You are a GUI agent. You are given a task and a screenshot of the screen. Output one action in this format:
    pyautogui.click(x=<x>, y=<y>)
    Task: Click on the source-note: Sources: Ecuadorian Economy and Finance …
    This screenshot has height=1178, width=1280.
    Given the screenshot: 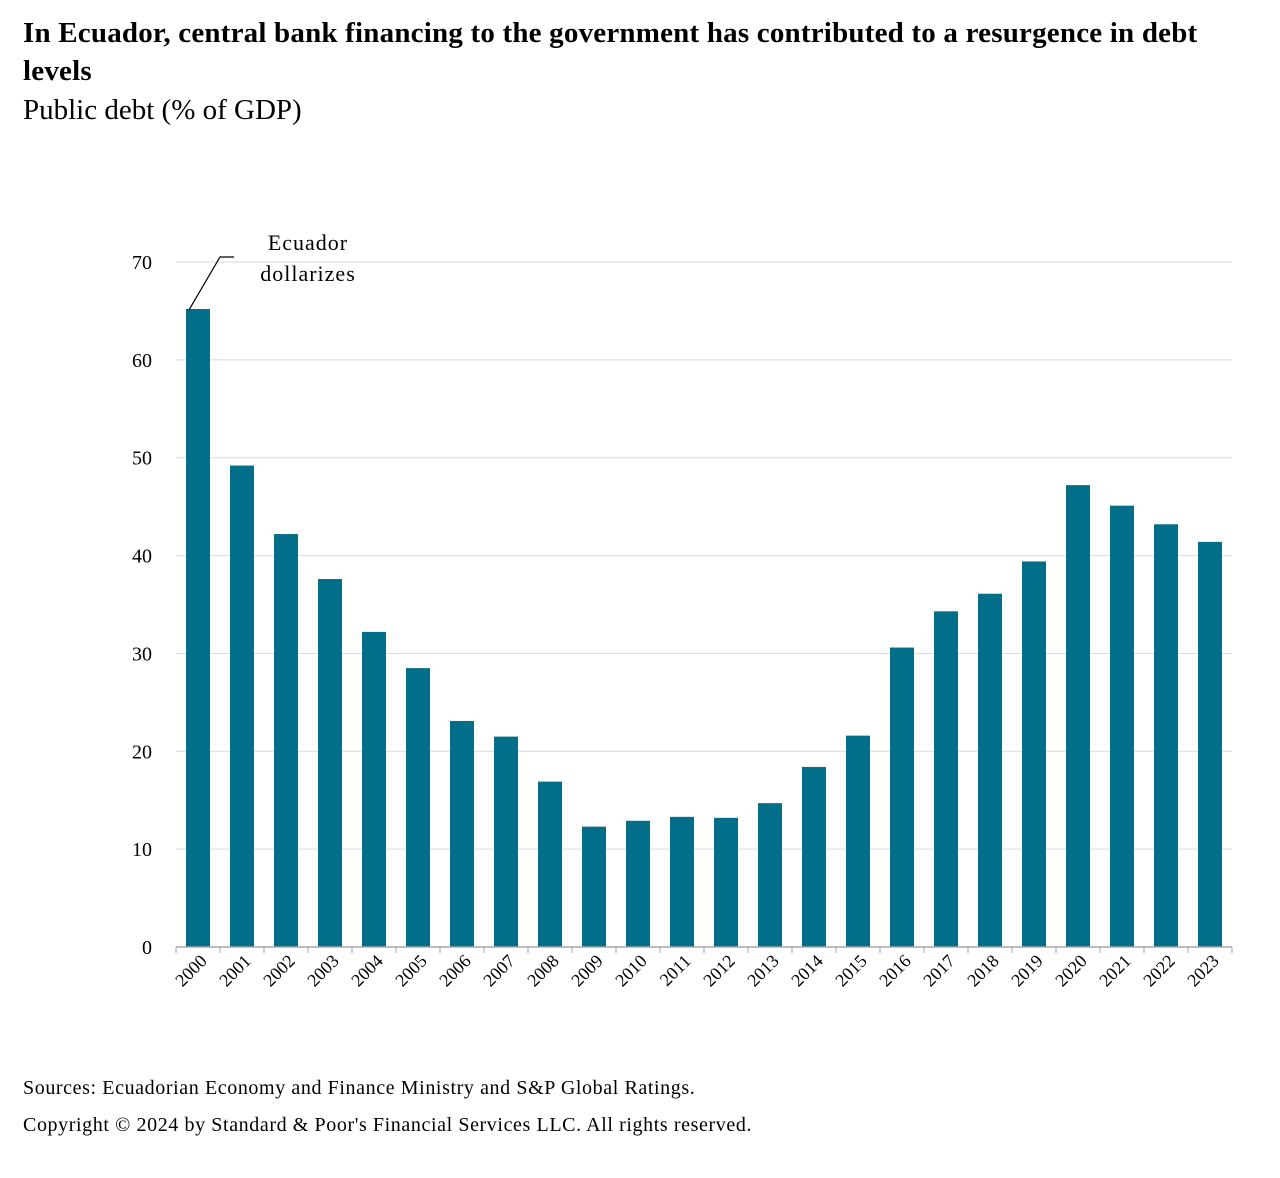 What is the action you would take?
    pyautogui.click(x=359, y=1088)
    